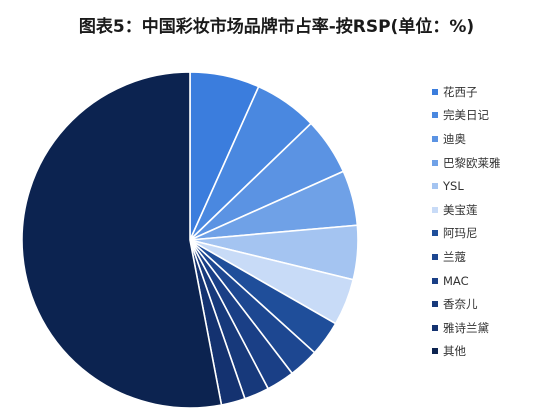 The width and height of the screenshot is (553, 409). Describe the element at coordinates (472, 162) in the screenshot. I see `legend-label: 巴黎欧莱雅` at that location.